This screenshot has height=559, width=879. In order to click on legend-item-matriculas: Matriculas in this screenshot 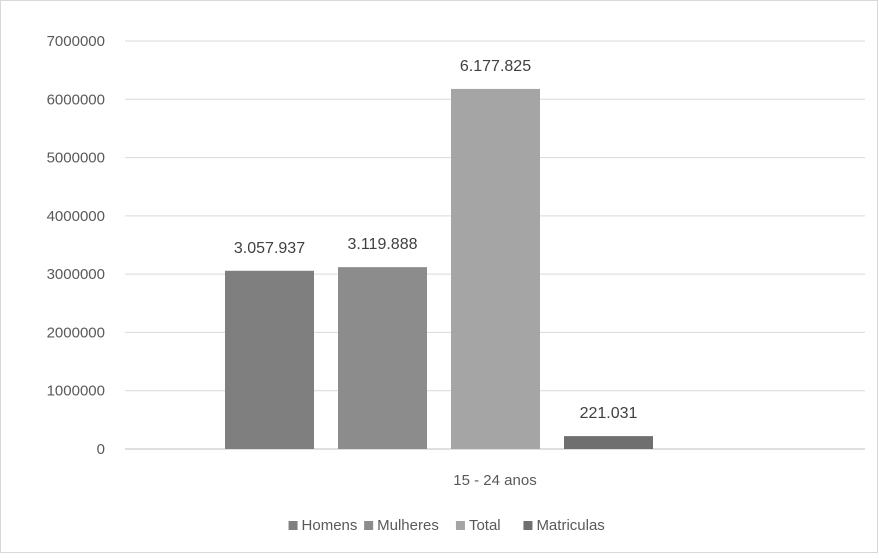, I will do `click(564, 525)`.